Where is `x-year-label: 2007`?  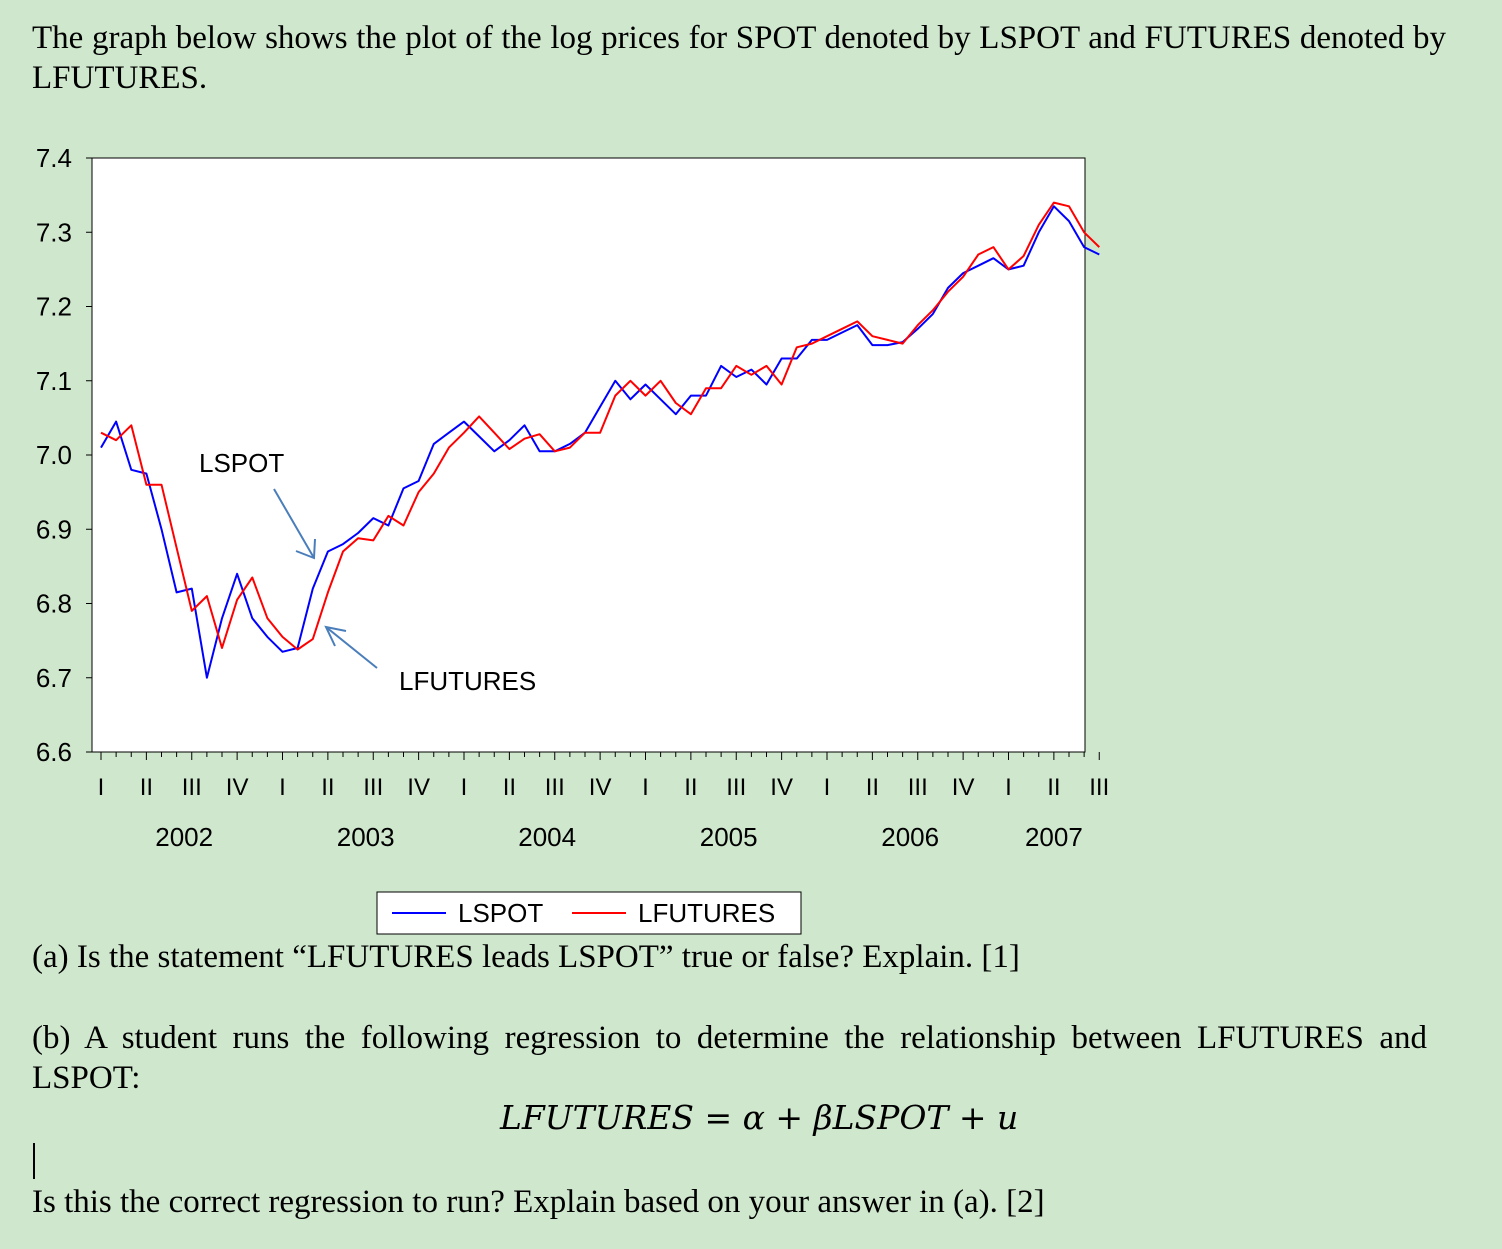
x-year-label: 2007 is located at coordinates (1054, 837).